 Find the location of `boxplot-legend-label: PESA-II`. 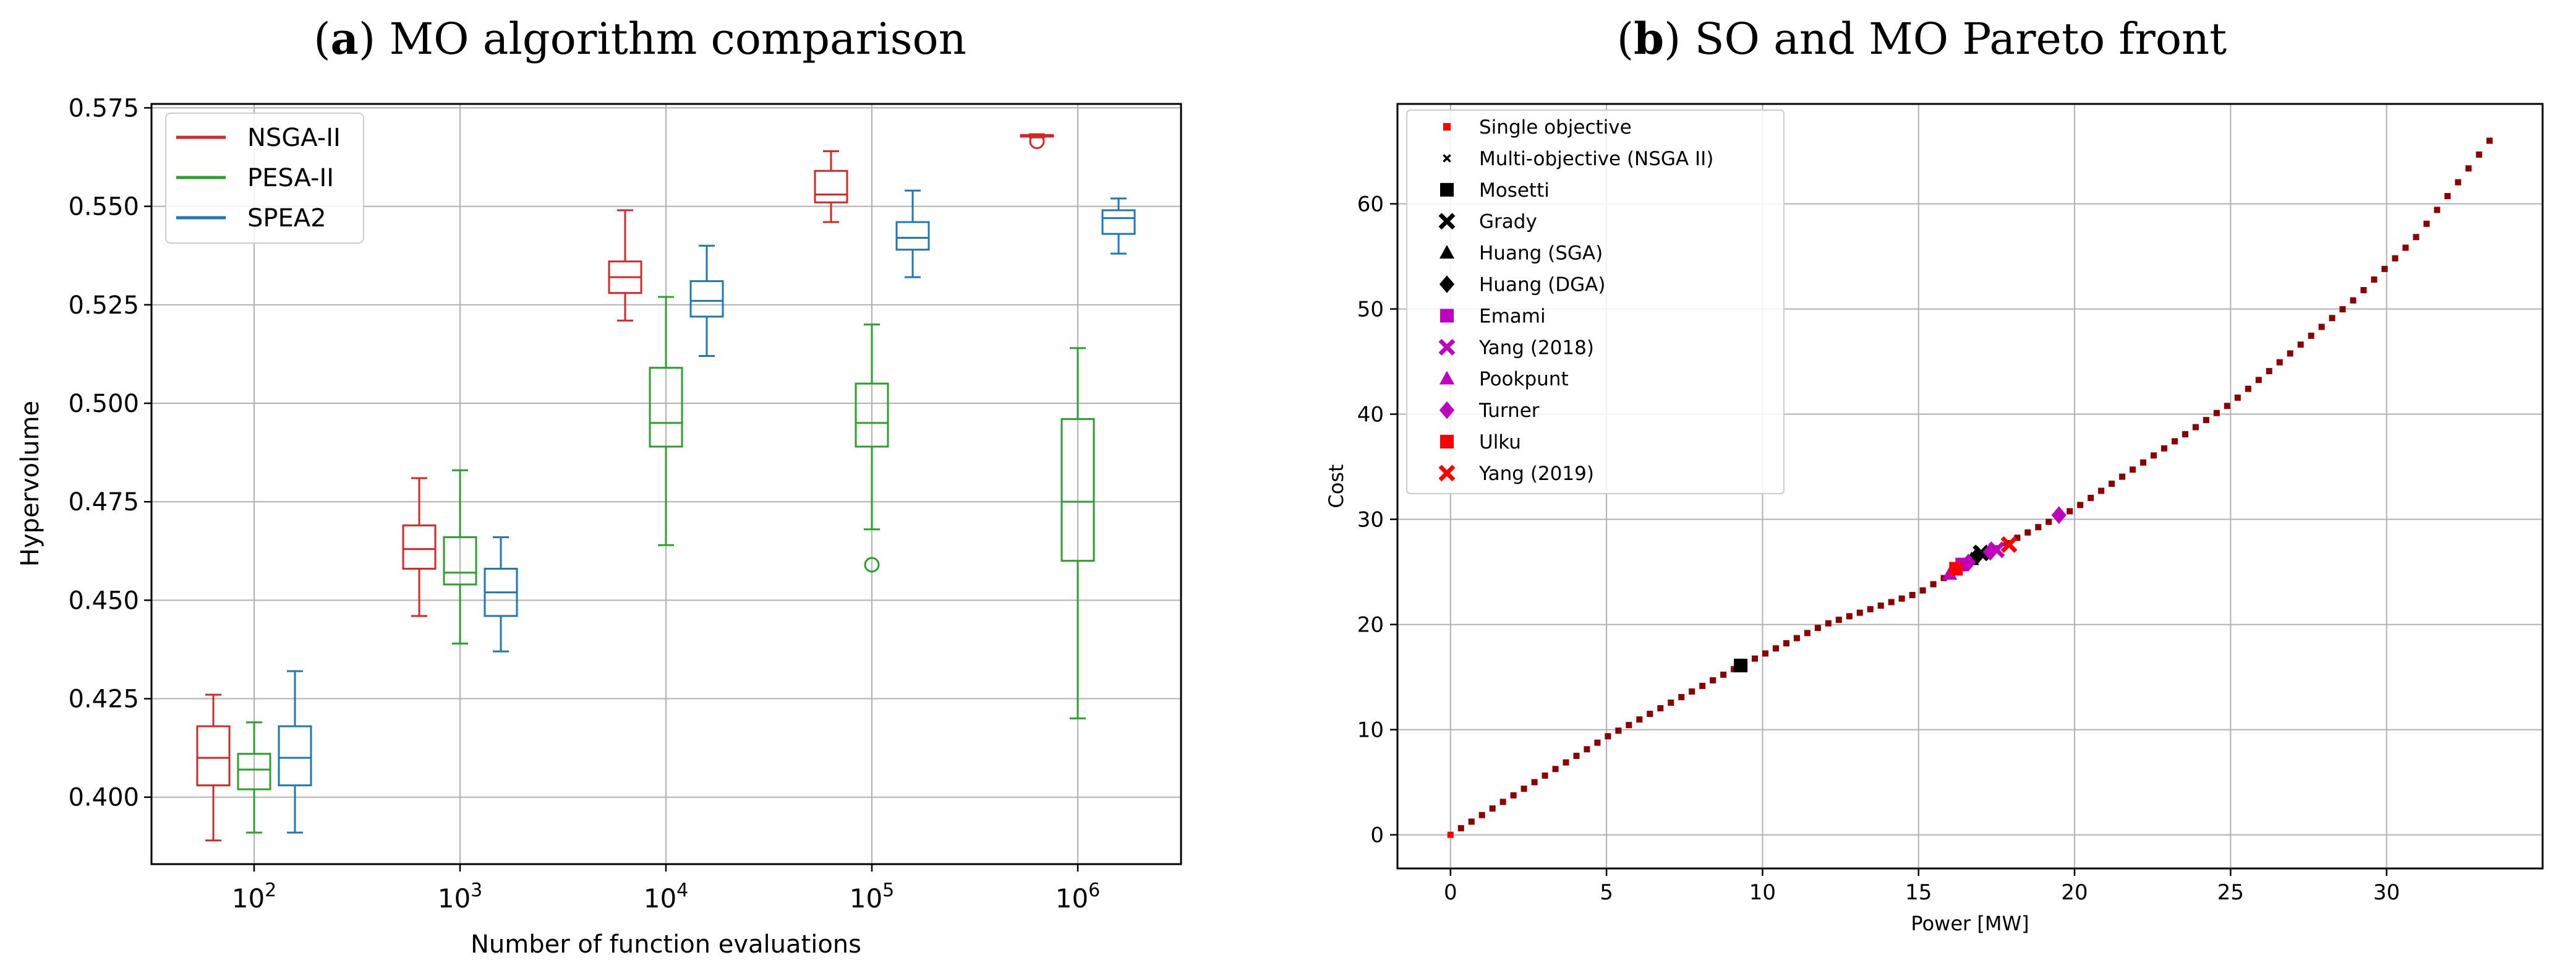

boxplot-legend-label: PESA-II is located at coordinates (290, 178).